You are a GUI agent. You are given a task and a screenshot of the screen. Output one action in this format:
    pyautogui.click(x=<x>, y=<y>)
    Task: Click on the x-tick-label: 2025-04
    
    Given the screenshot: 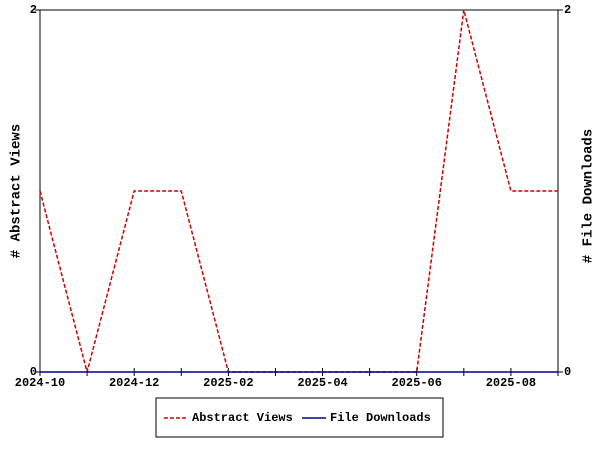 What is the action you would take?
    pyautogui.click(x=322, y=383)
    